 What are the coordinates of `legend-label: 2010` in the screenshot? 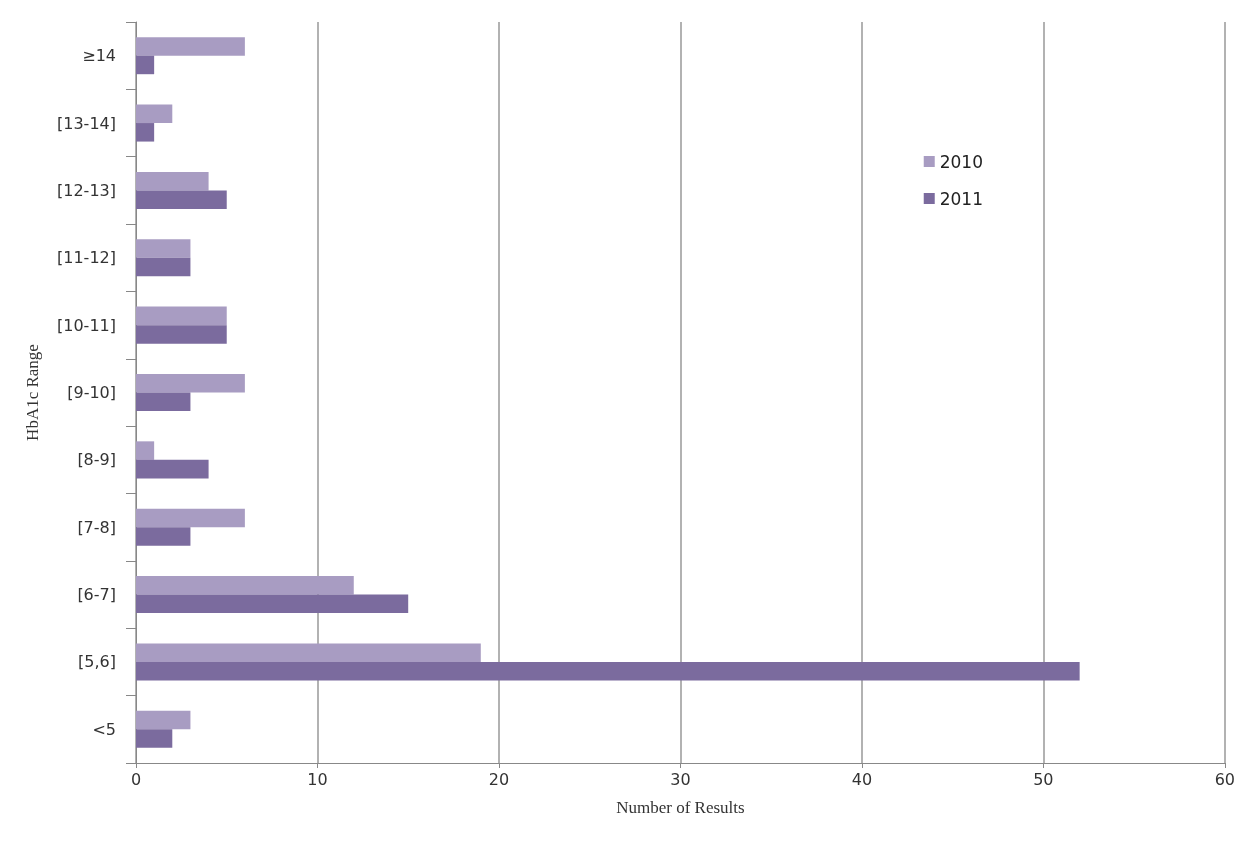 It's located at (961, 161).